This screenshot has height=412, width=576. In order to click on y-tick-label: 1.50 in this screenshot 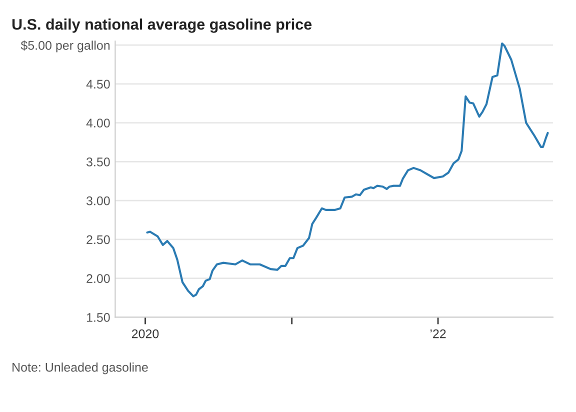, I will do `click(98, 317)`.